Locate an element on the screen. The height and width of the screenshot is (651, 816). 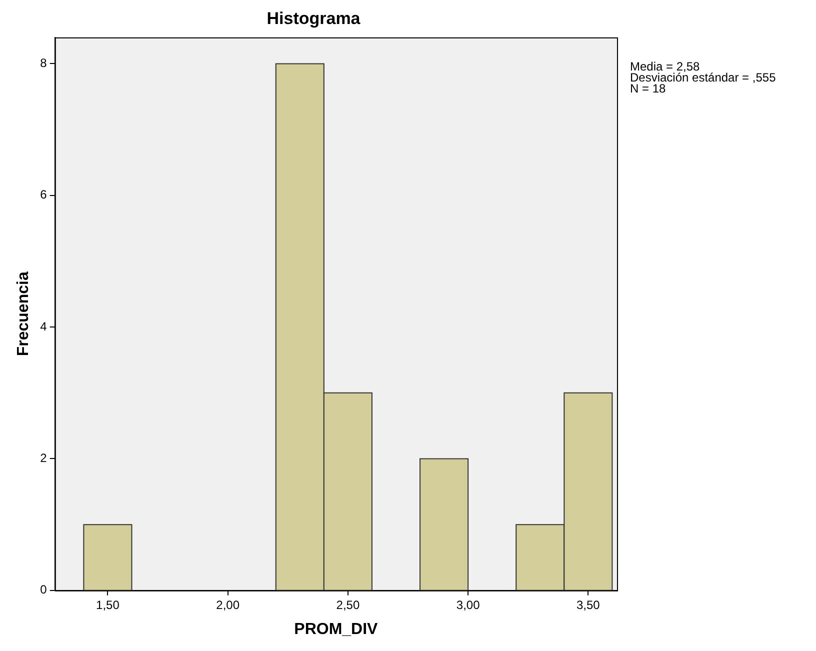
x-tick-label: 2,50 is located at coordinates (348, 605).